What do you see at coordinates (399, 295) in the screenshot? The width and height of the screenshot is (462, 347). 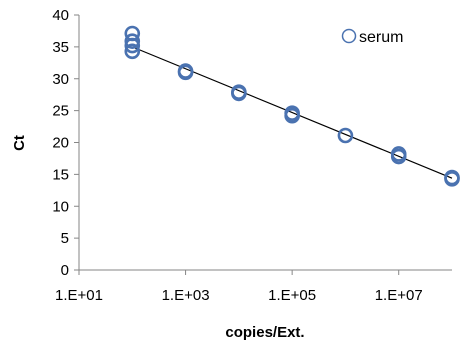 I see `x-tick-label: 1.E+07` at bounding box center [399, 295].